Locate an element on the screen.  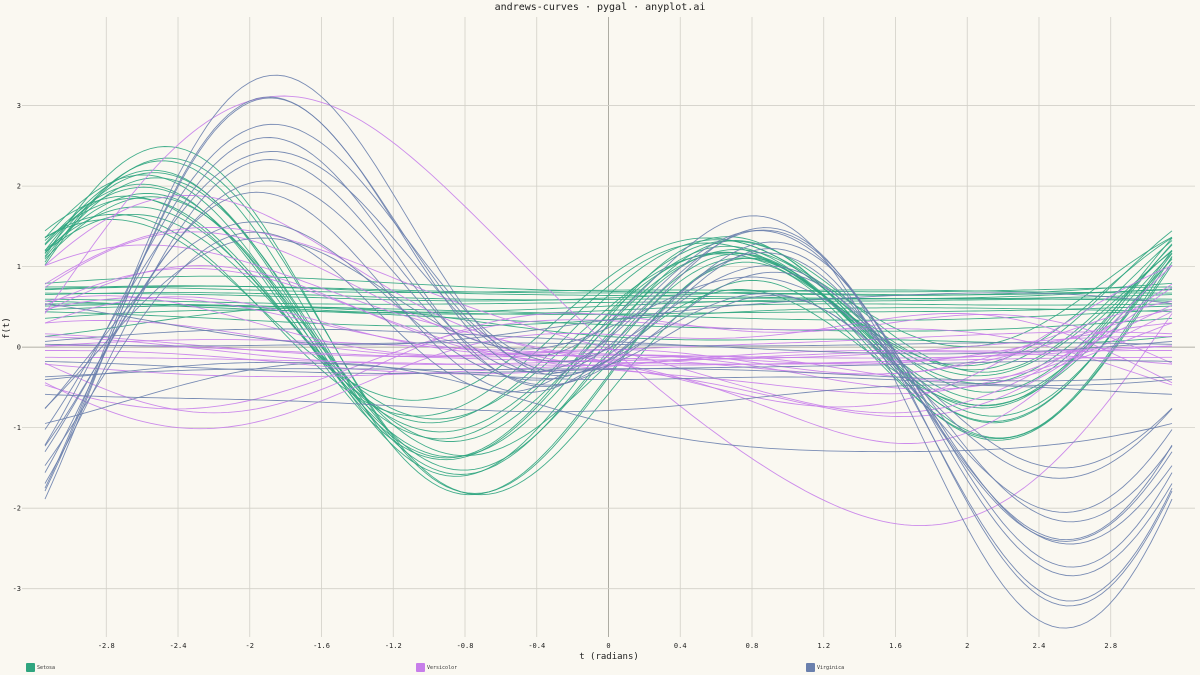
y-tick-label: 1 is located at coordinates (19, 267).